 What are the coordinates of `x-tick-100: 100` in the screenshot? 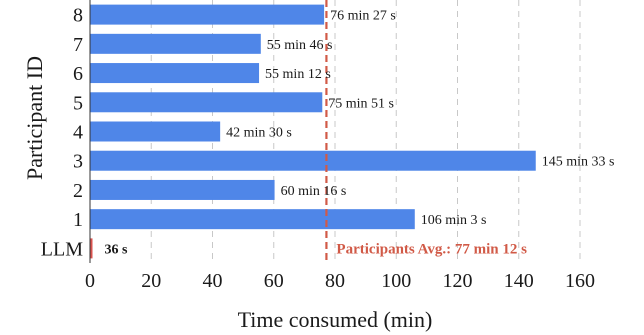 It's located at (396, 281).